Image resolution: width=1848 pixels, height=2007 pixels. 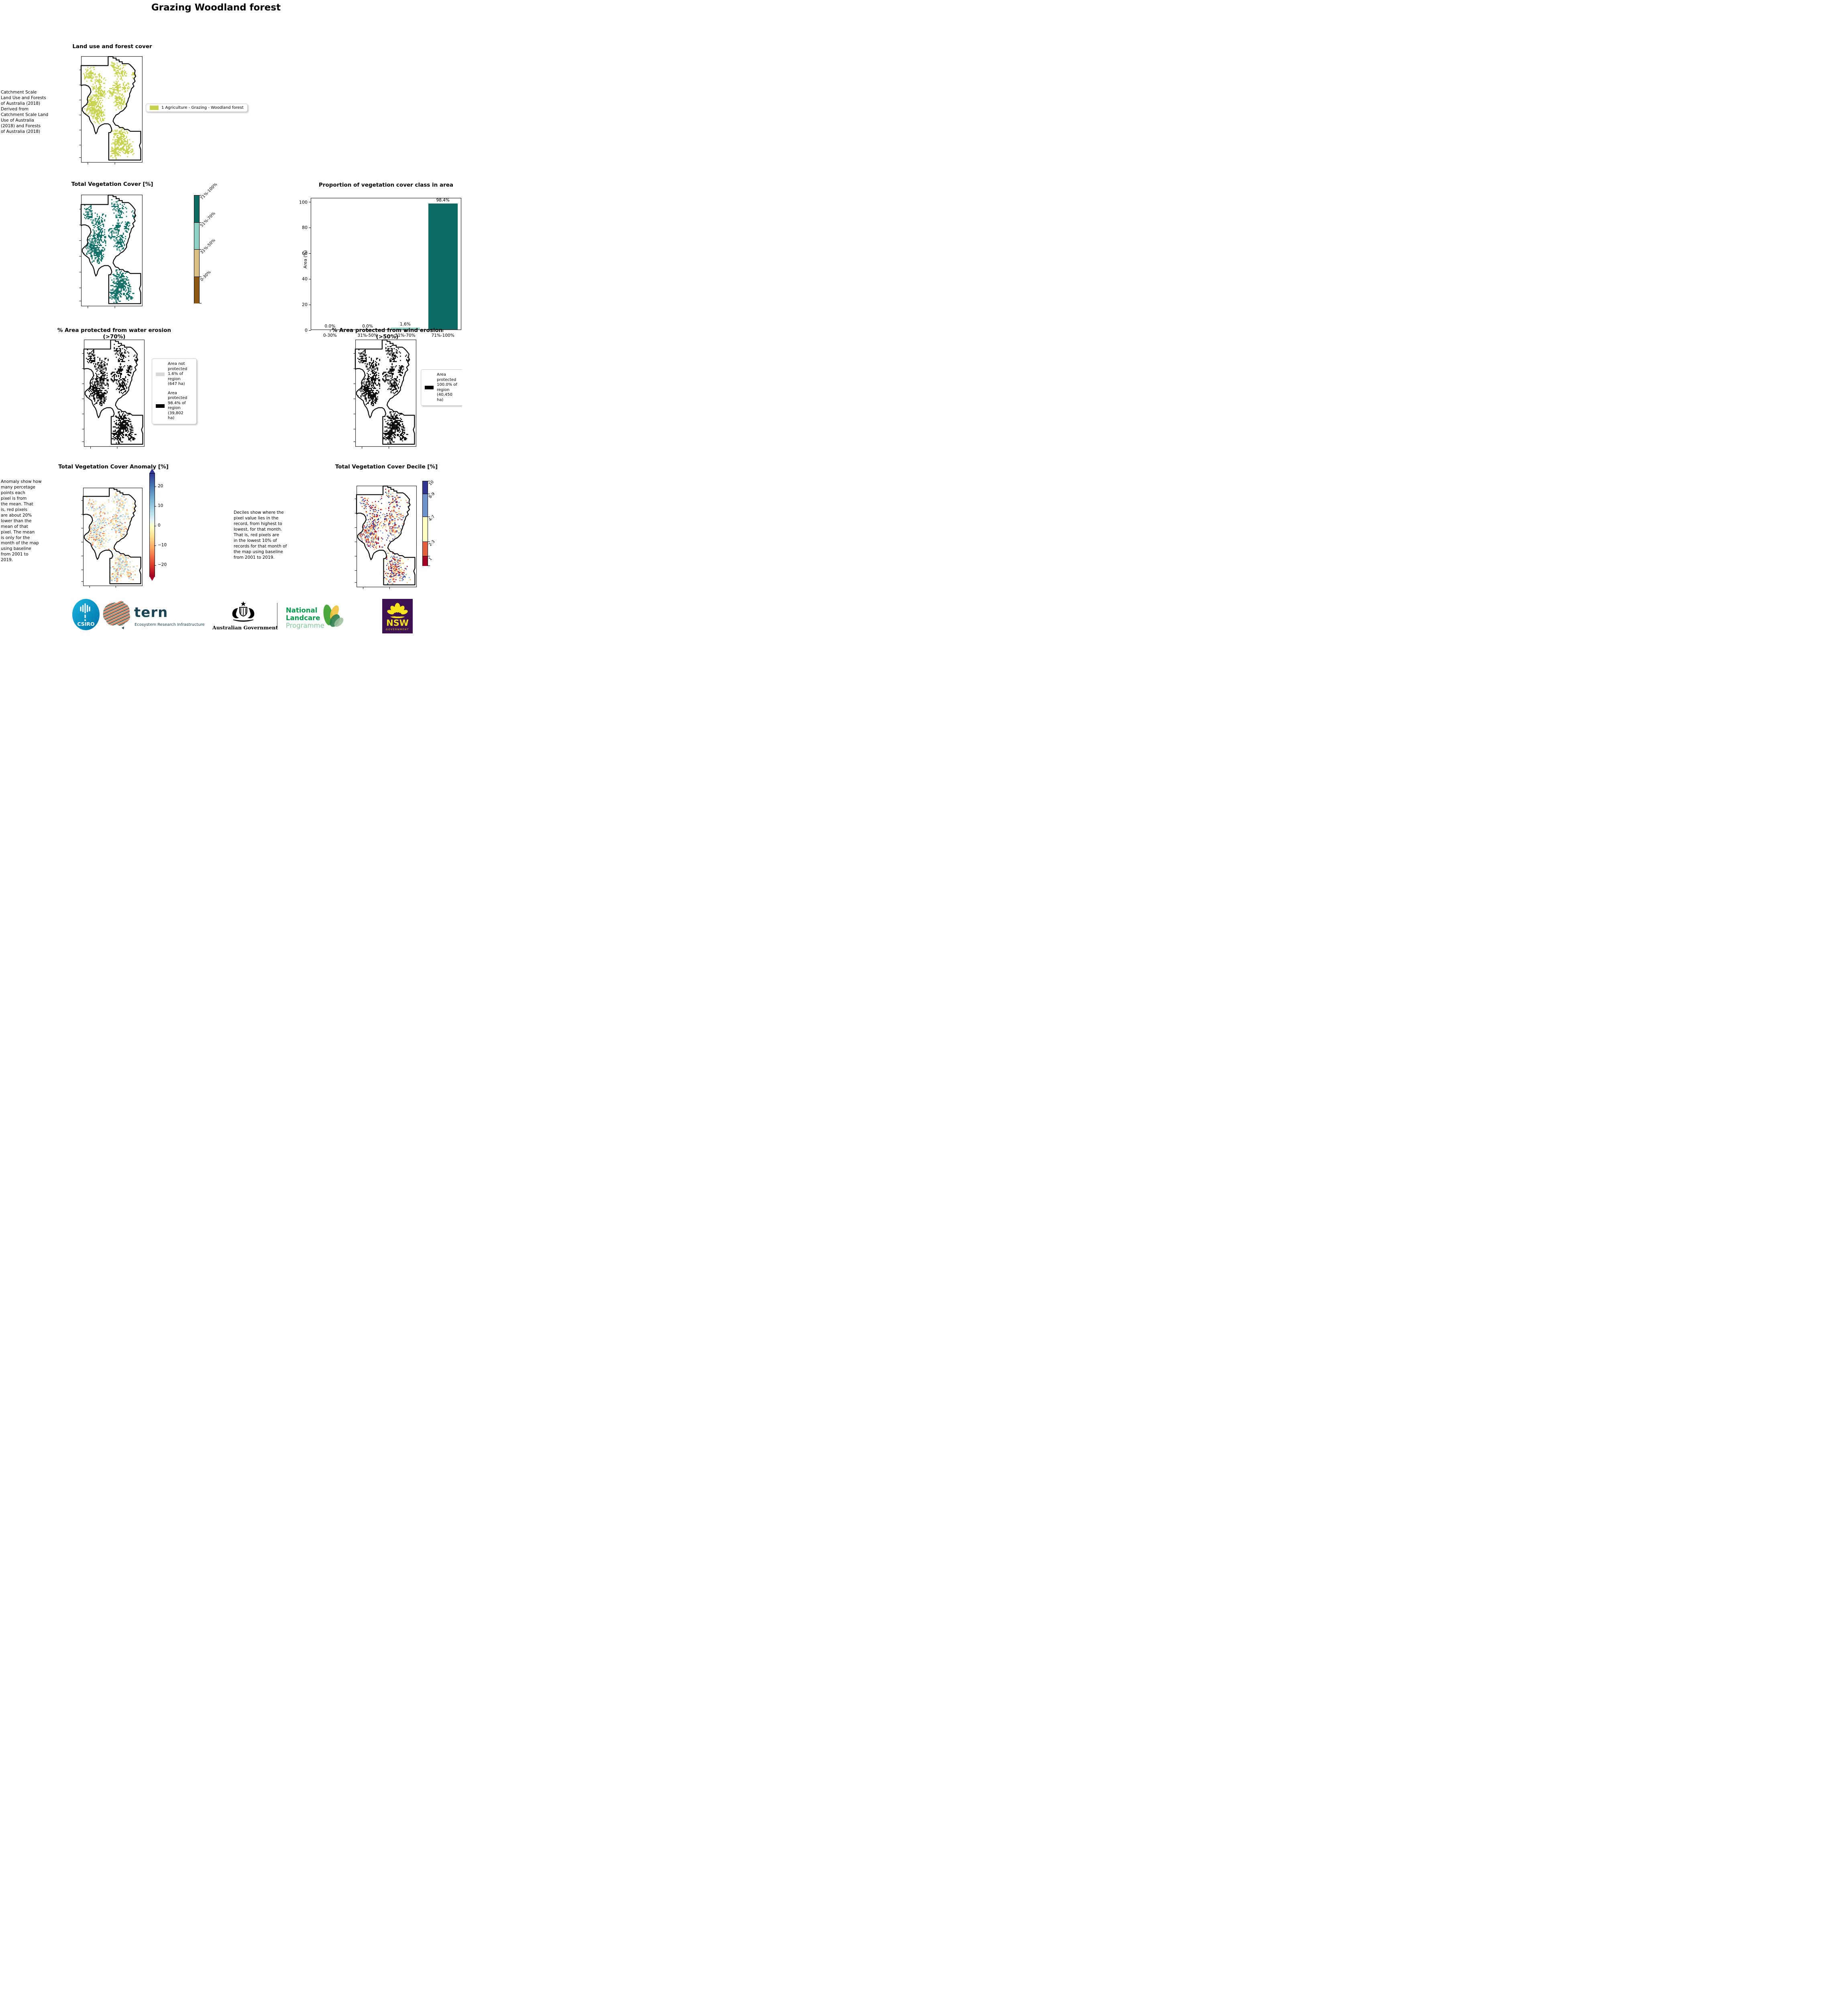 I want to click on nlp-line2: Landcare, so click(x=303, y=618).